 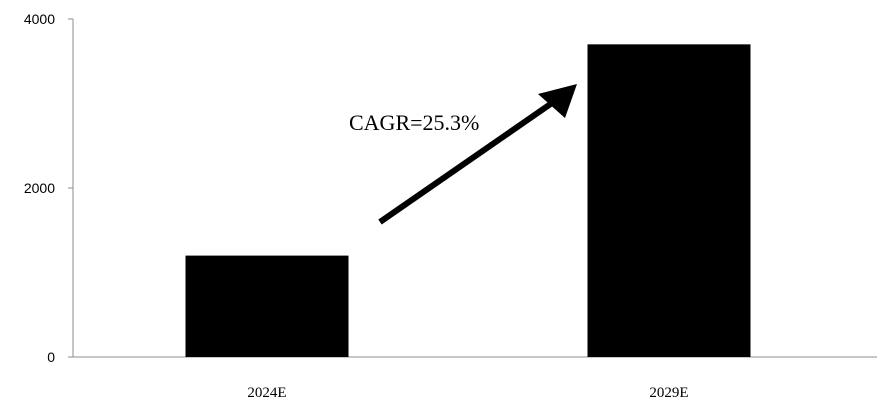 I want to click on x-tick-labels: 2024E 2029E, so click(x=467, y=393).